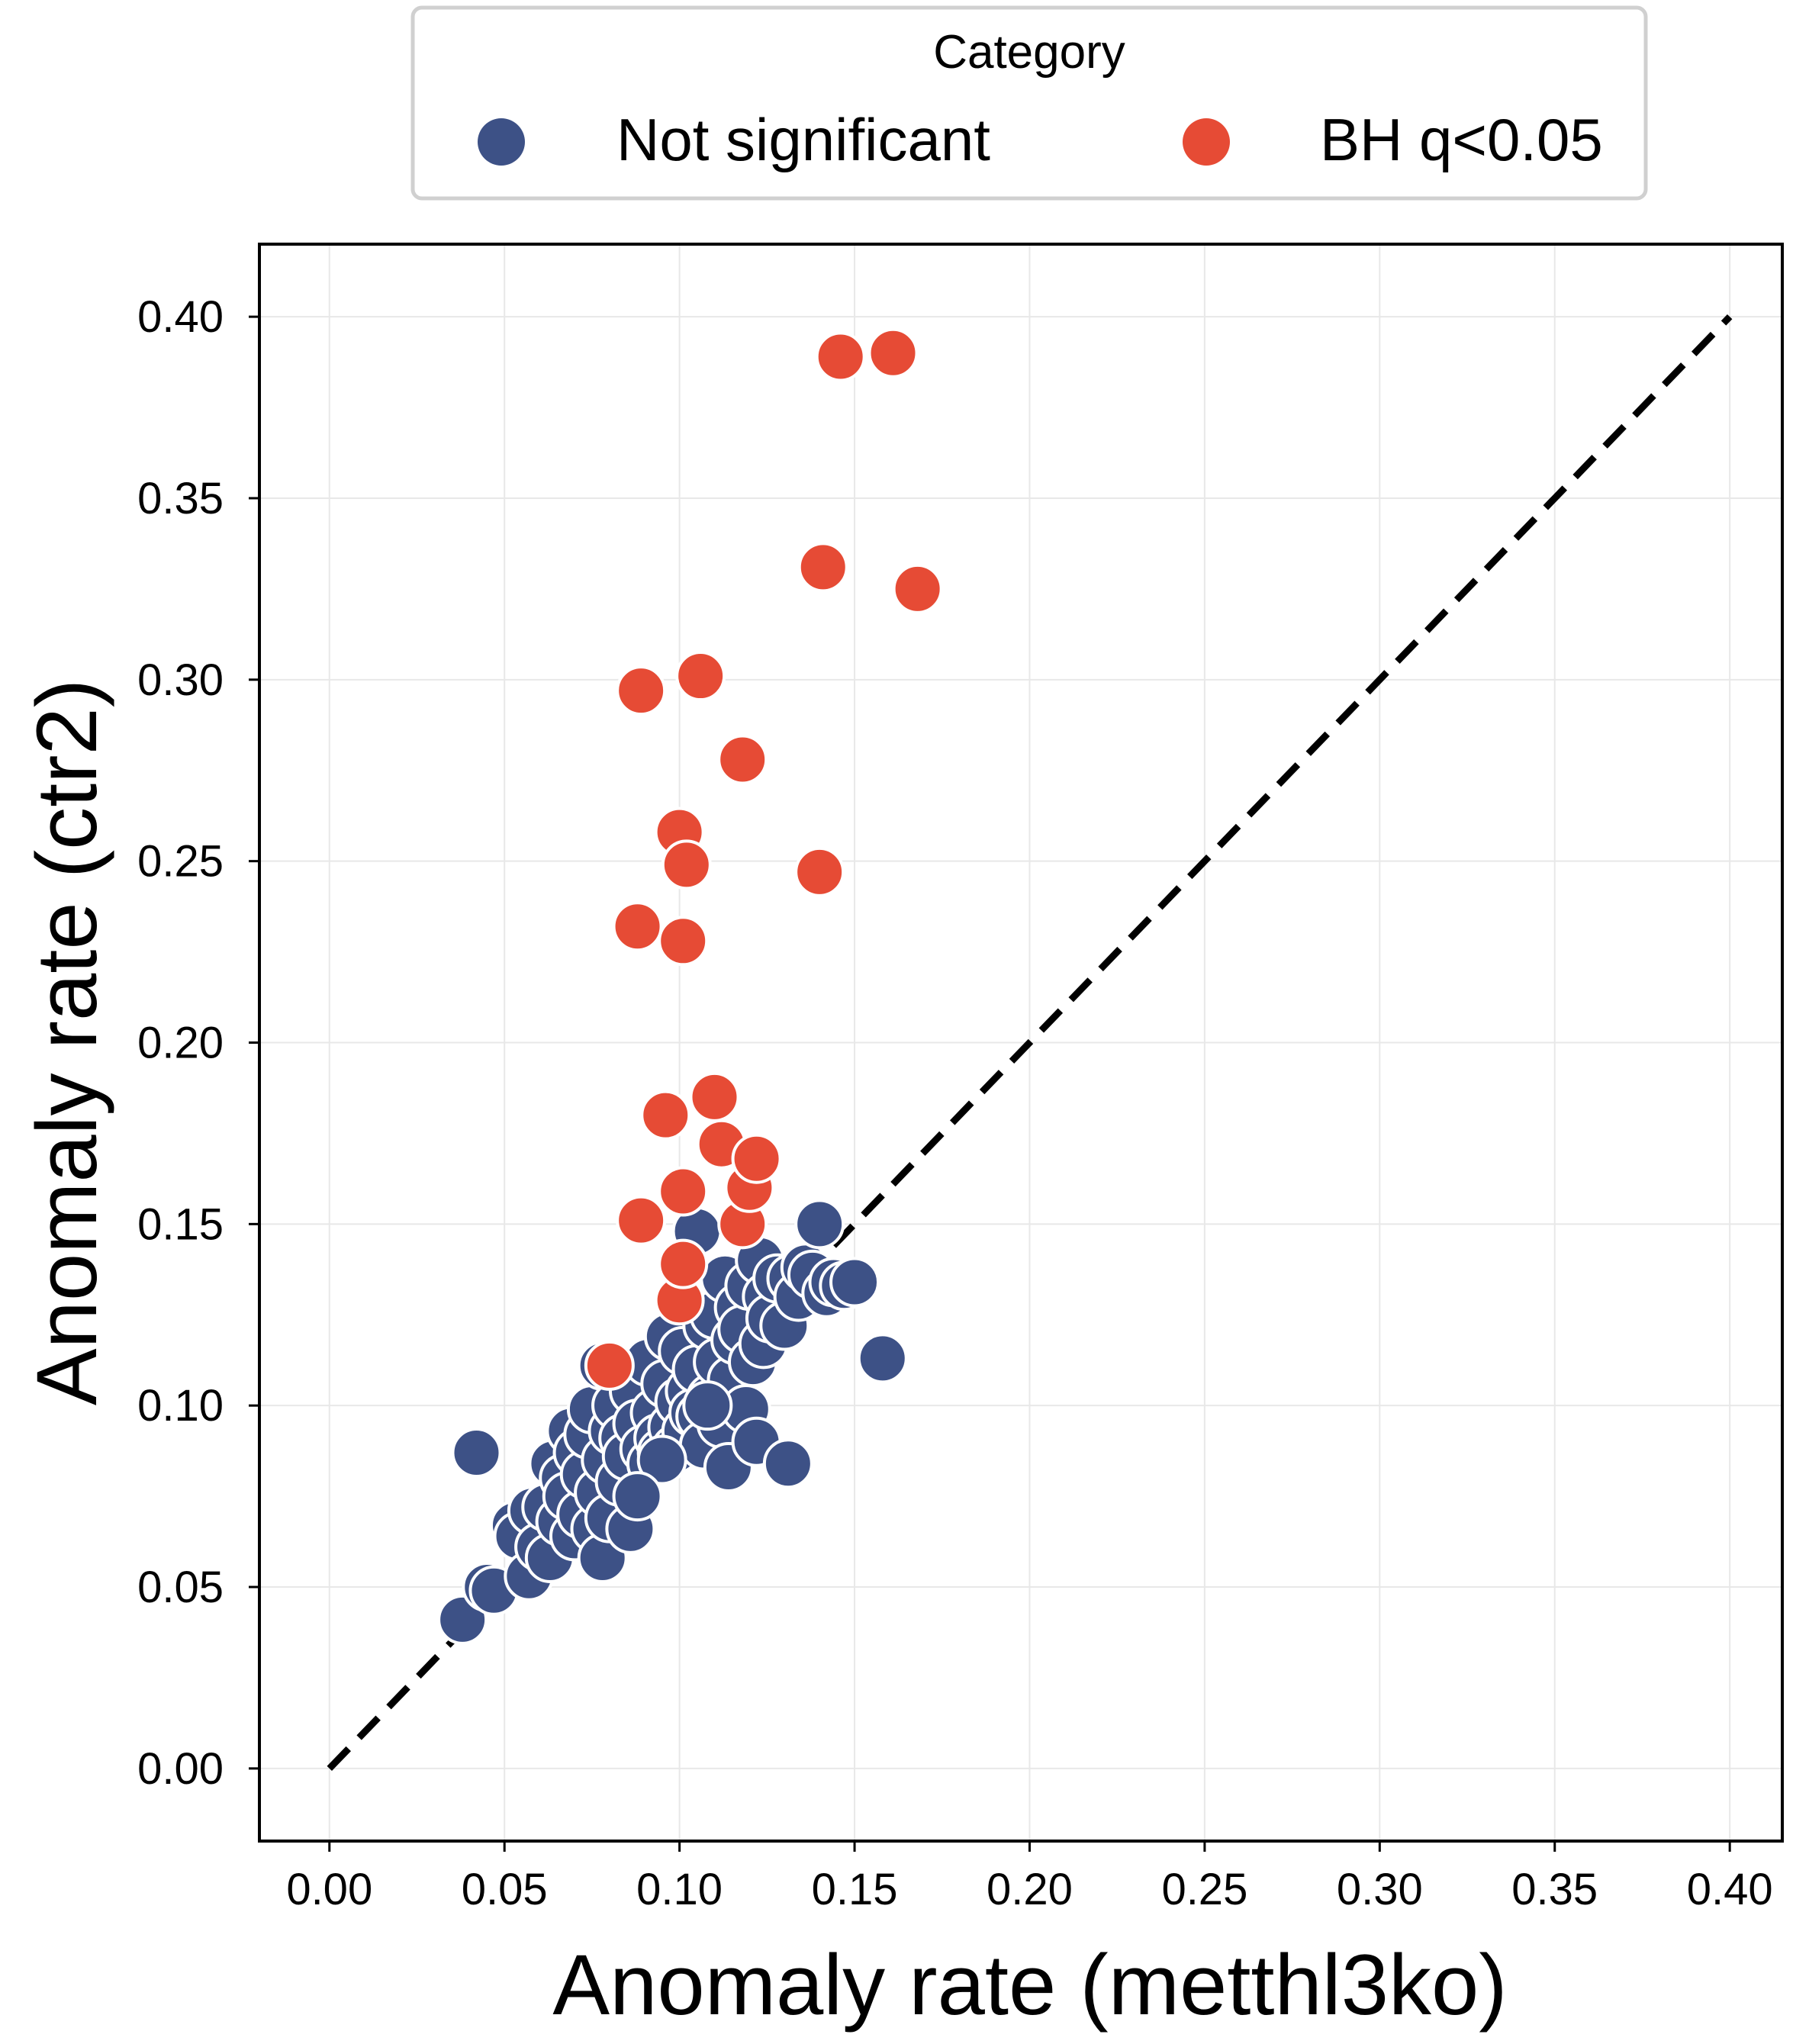  Describe the element at coordinates (1029, 53) in the screenshot. I see `legend-title: Category` at that location.